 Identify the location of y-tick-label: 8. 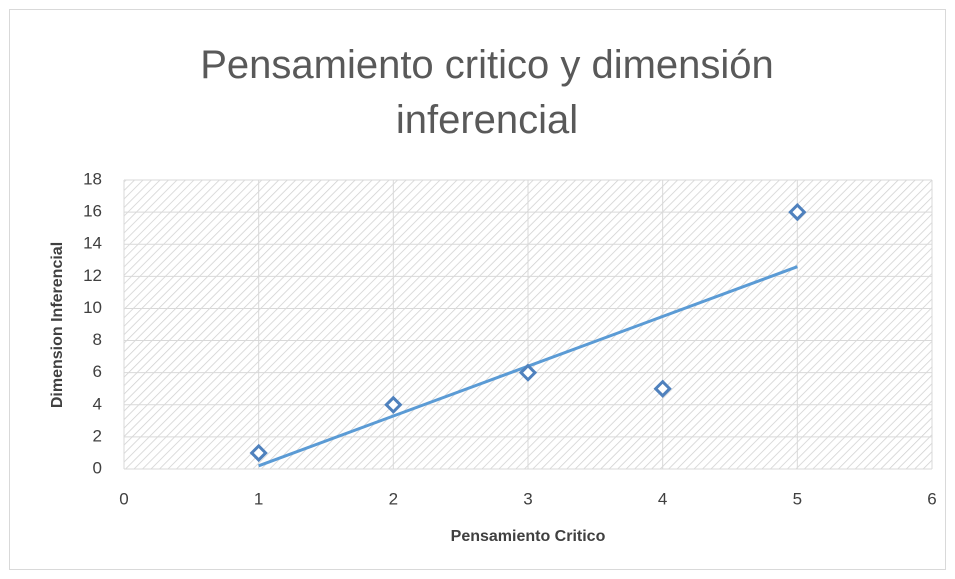
(97, 339).